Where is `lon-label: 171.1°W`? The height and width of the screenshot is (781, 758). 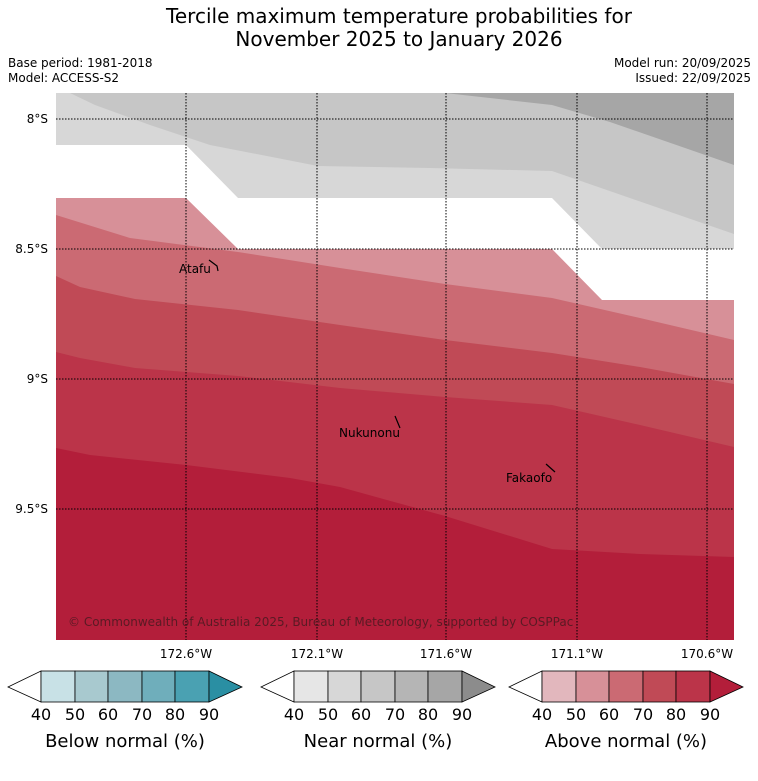 lon-label: 171.1°W is located at coordinates (577, 654).